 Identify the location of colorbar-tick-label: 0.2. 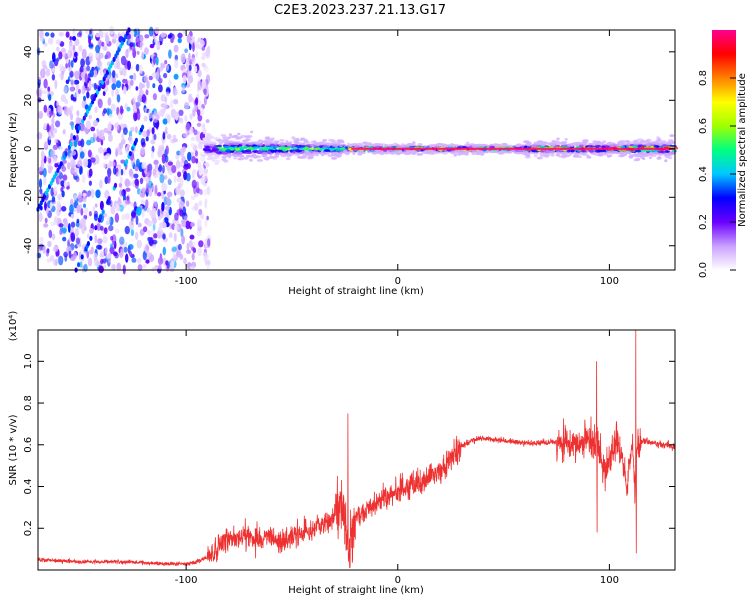
(703, 222).